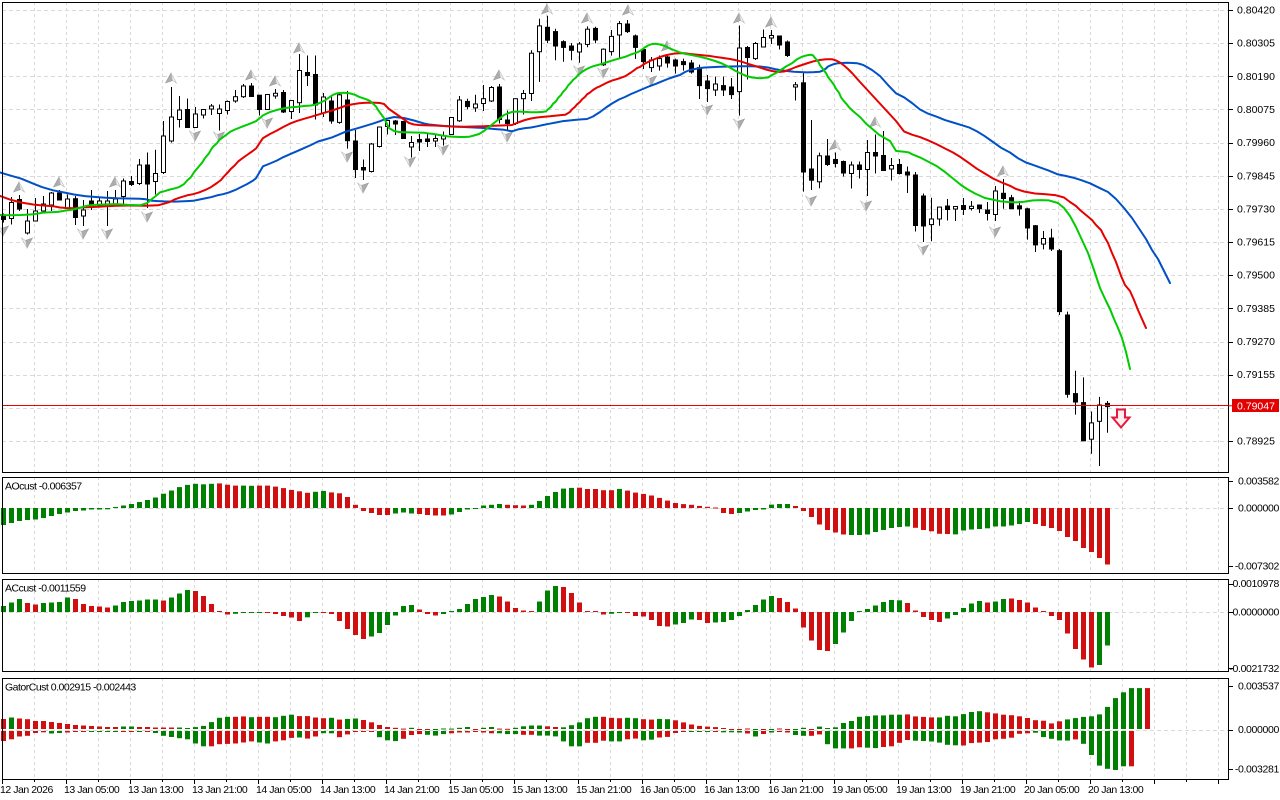 The height and width of the screenshot is (800, 1280). Describe the element at coordinates (1256, 77) in the screenshot. I see `svg-text: 0.80190` at that location.